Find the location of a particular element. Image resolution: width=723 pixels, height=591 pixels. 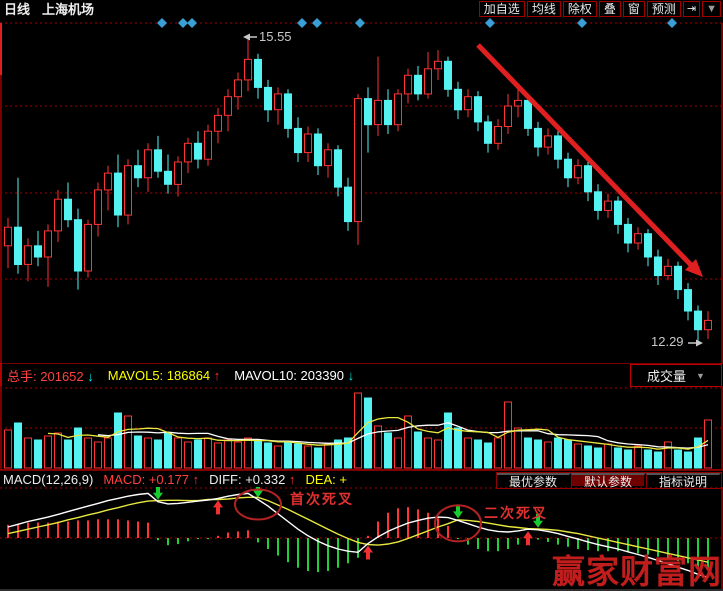

mavol10: MAVOL10: 203390 ↓ is located at coordinates (294, 375).